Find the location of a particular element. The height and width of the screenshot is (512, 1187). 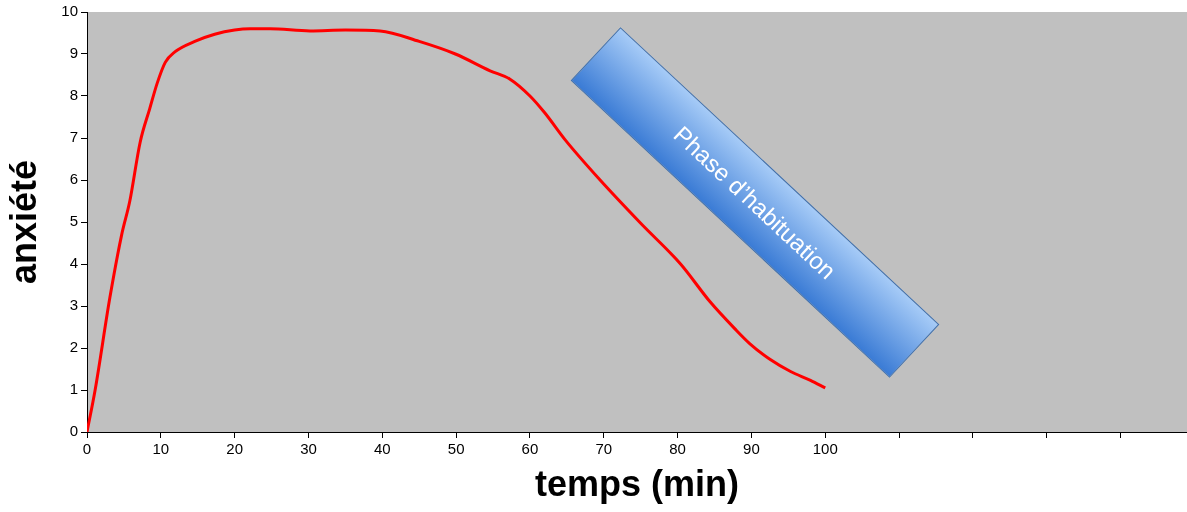

x-tick-label: 70 is located at coordinates (604, 449).